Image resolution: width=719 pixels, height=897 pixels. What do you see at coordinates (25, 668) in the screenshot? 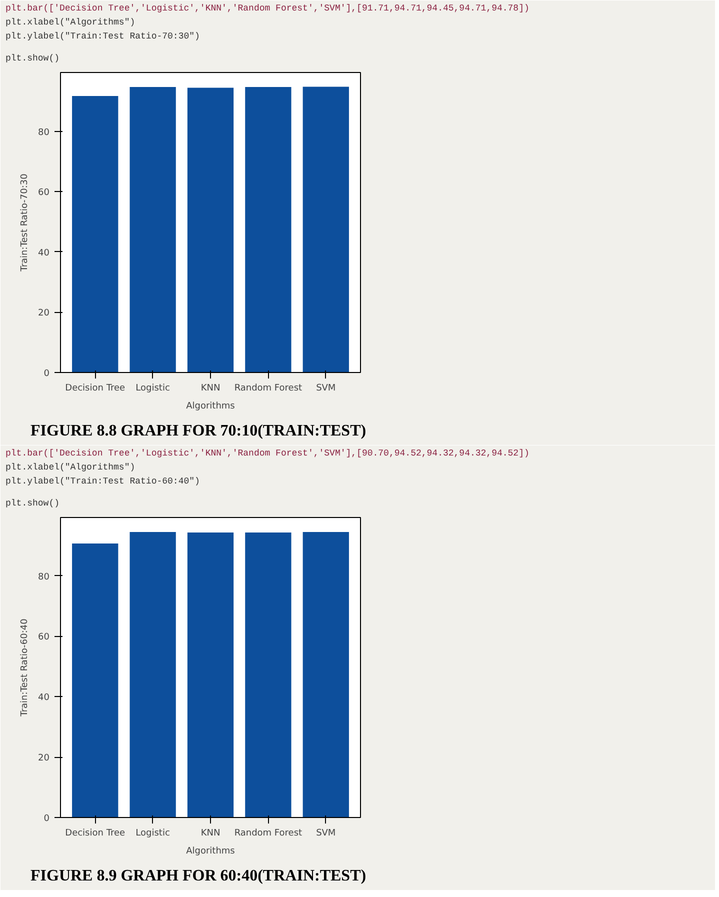
I see `y-axis-title: Train:Test Ratio-60:40` at bounding box center [25, 668].